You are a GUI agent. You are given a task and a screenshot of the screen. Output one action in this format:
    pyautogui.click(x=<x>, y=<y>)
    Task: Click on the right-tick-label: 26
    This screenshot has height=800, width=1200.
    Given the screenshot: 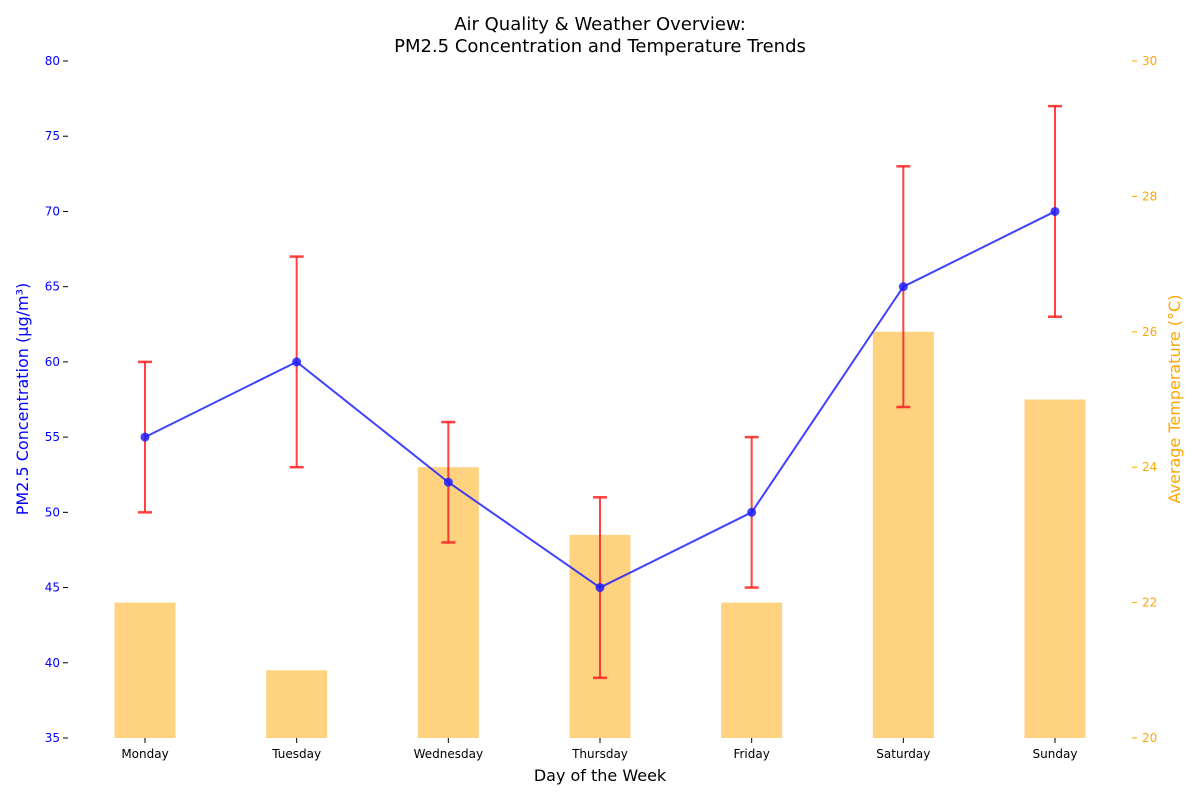 What is the action you would take?
    pyautogui.click(x=1149, y=332)
    